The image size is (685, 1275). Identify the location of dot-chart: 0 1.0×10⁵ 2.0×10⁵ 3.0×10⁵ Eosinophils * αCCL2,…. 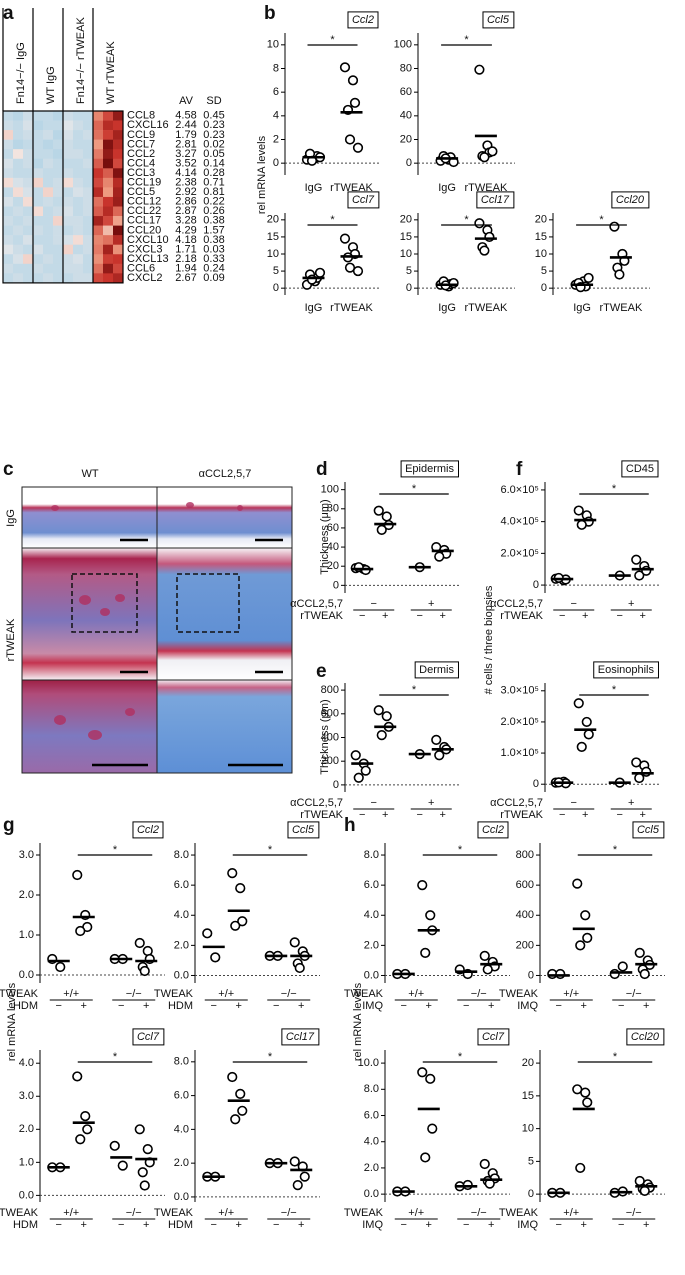
(575, 741).